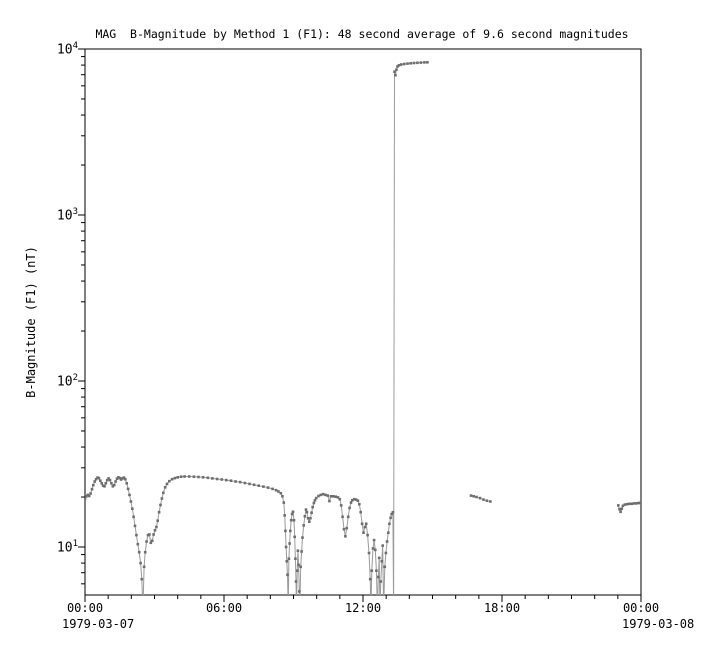 The width and height of the screenshot is (724, 656). I want to click on x-tick-label: 12:00, so click(363, 608).